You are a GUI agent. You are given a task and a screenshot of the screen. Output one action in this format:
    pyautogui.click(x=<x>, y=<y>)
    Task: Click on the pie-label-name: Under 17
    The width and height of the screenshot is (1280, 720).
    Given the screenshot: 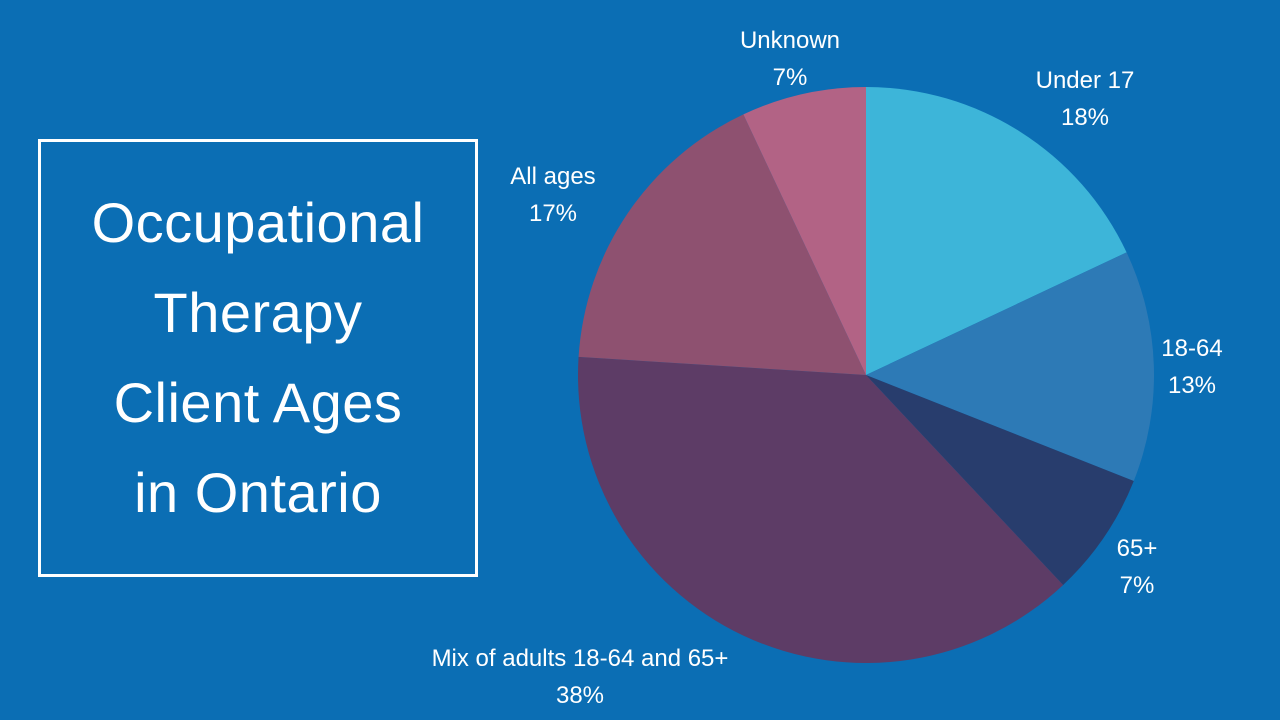 What is the action you would take?
    pyautogui.click(x=1085, y=80)
    